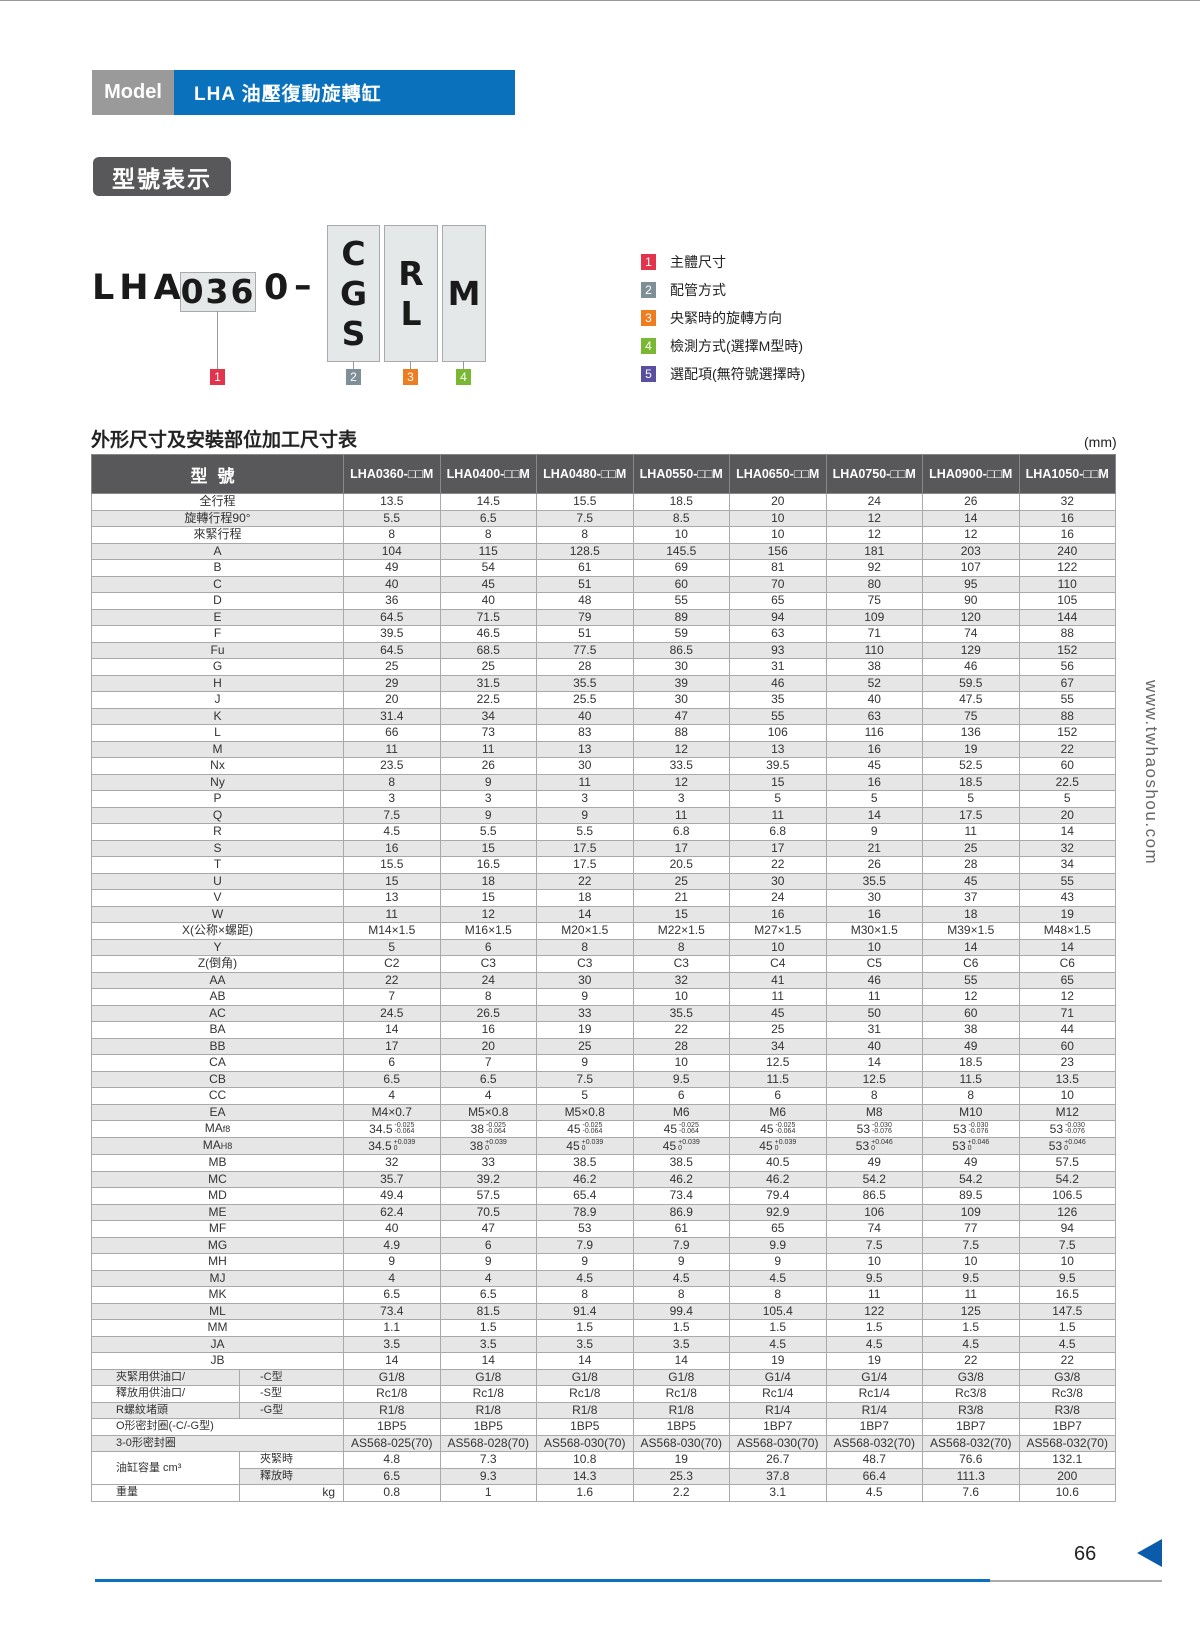  Describe the element at coordinates (778, 1212) in the screenshot. I see `table-cell: 92.9` at that location.